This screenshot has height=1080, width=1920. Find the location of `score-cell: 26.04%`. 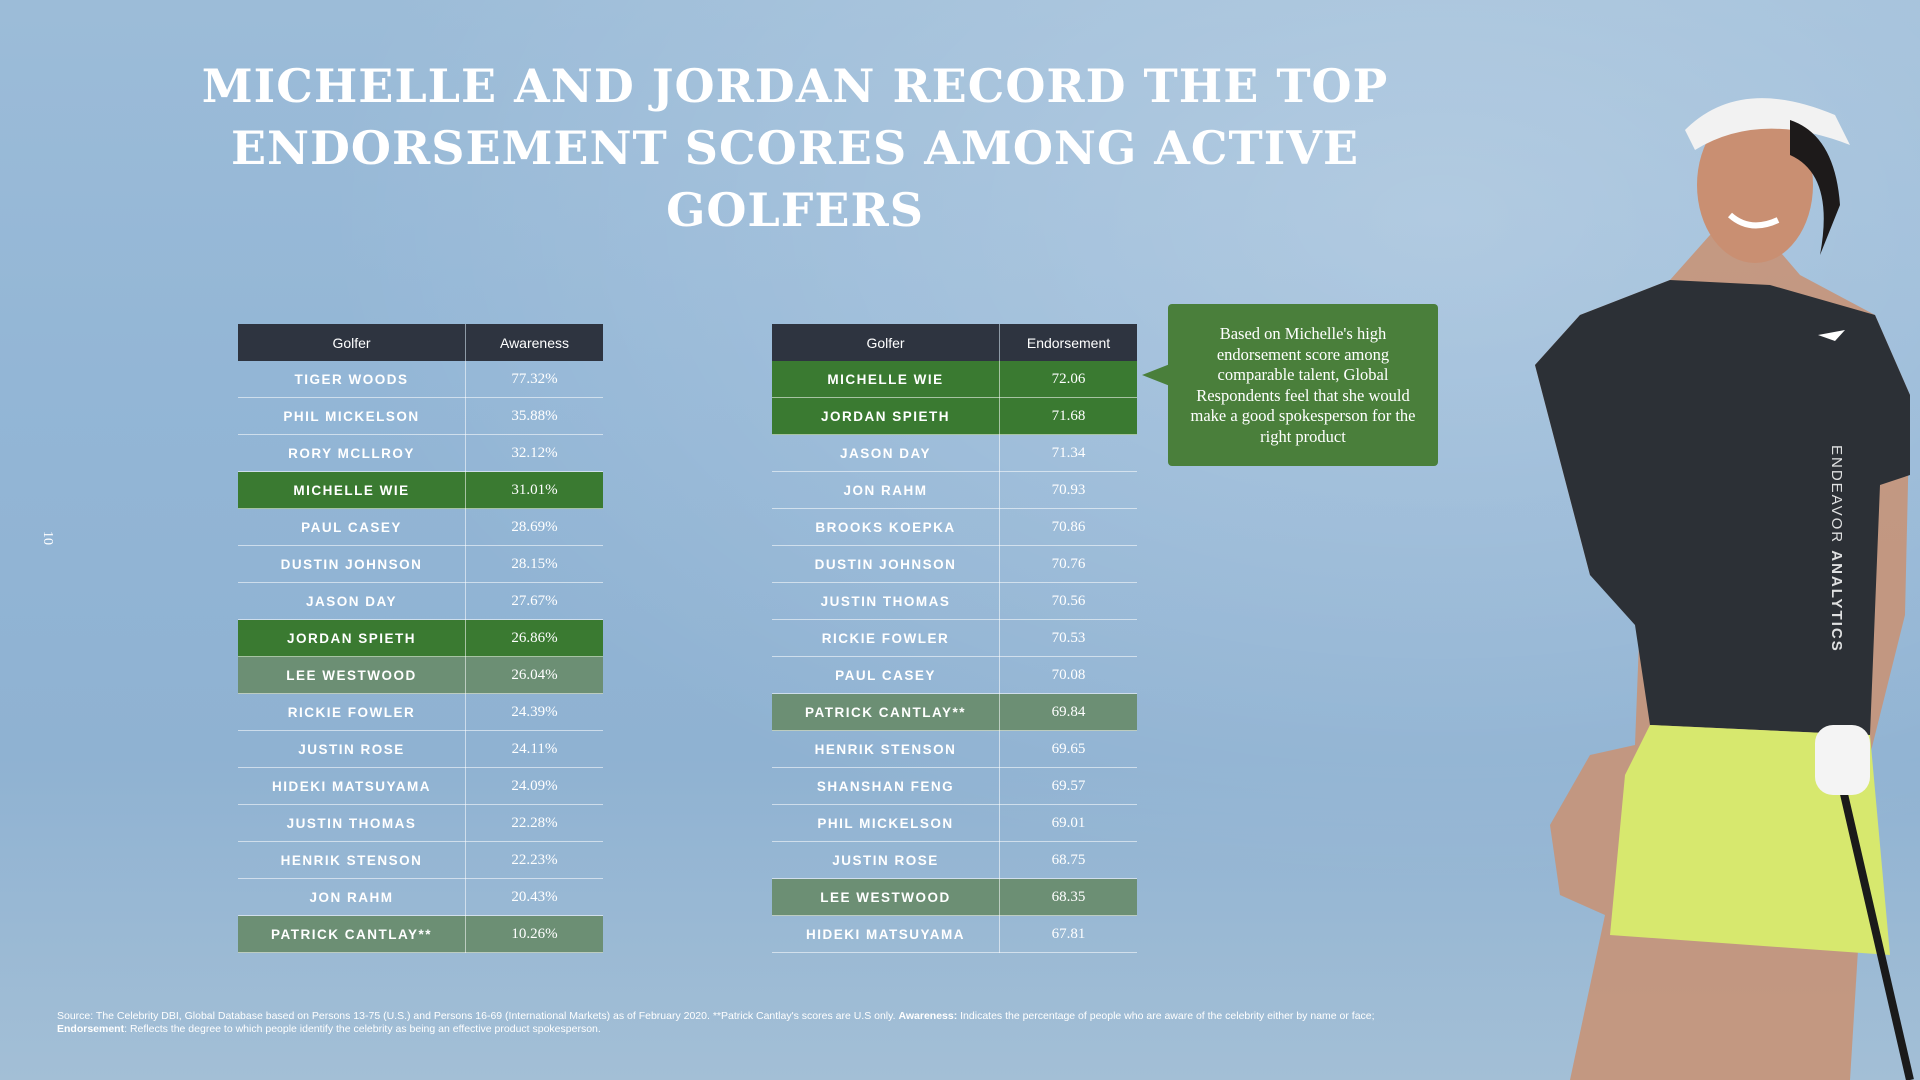

score-cell: 26.04% is located at coordinates (534, 675).